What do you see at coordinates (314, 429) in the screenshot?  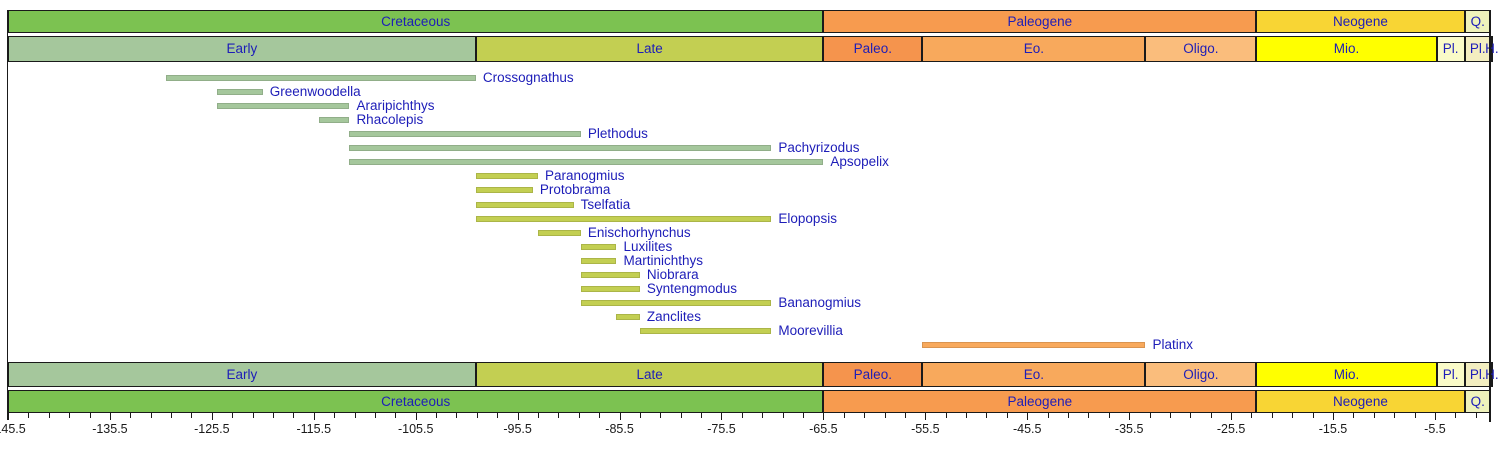 I see `axis-tick-label: -115.5` at bounding box center [314, 429].